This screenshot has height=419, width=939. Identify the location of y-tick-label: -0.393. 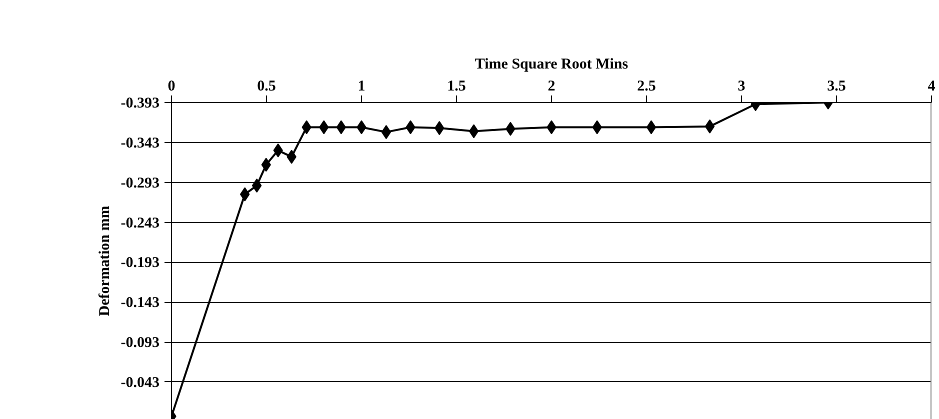
(140, 104).